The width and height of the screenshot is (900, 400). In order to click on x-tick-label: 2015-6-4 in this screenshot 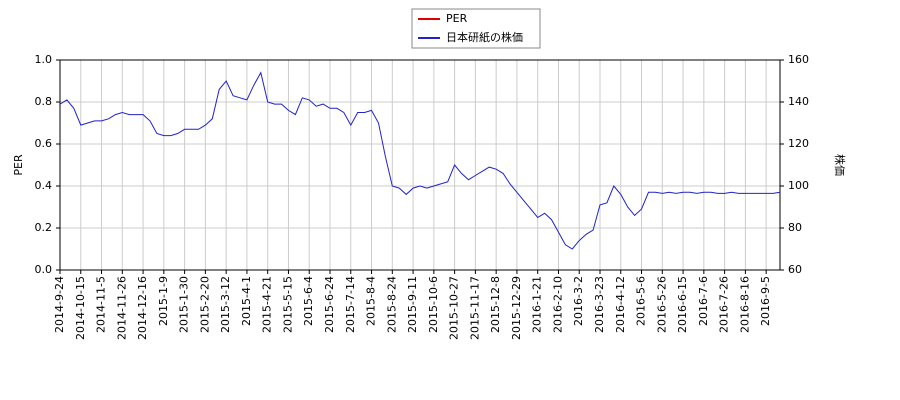, I will do `click(308, 301)`.